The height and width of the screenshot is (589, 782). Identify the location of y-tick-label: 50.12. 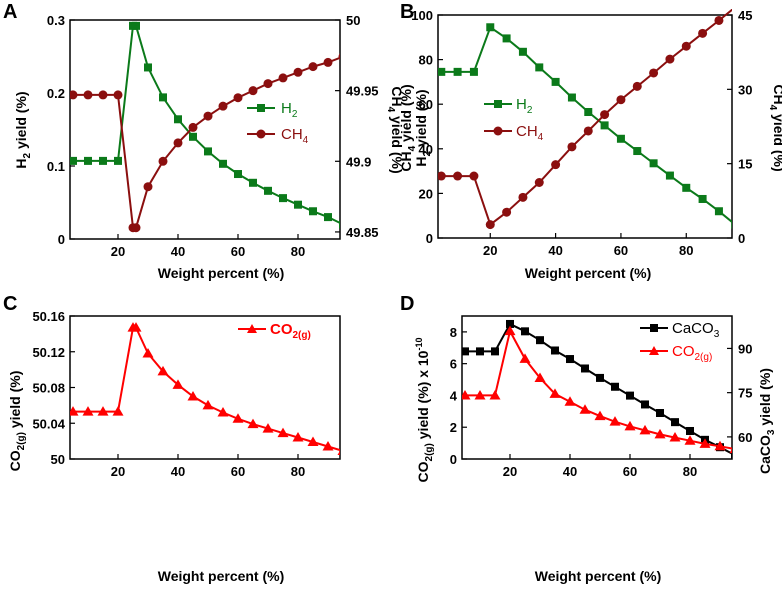
(48, 352).